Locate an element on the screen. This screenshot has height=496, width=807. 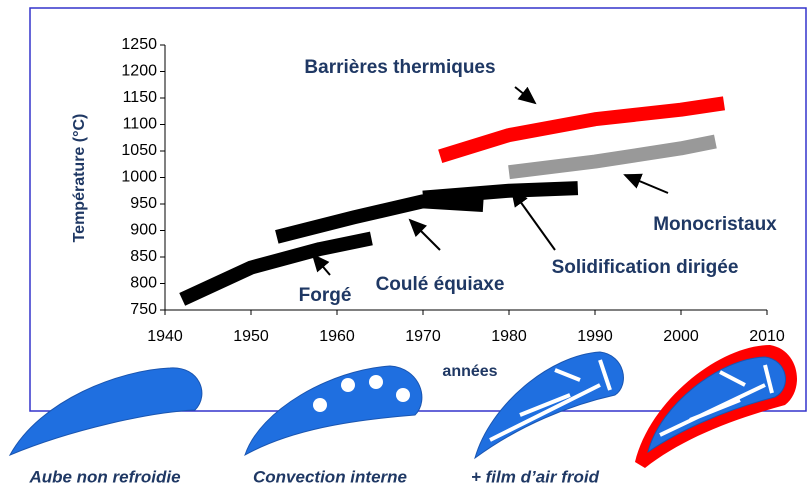
y-tick-label: 1150 is located at coordinates (140, 97).